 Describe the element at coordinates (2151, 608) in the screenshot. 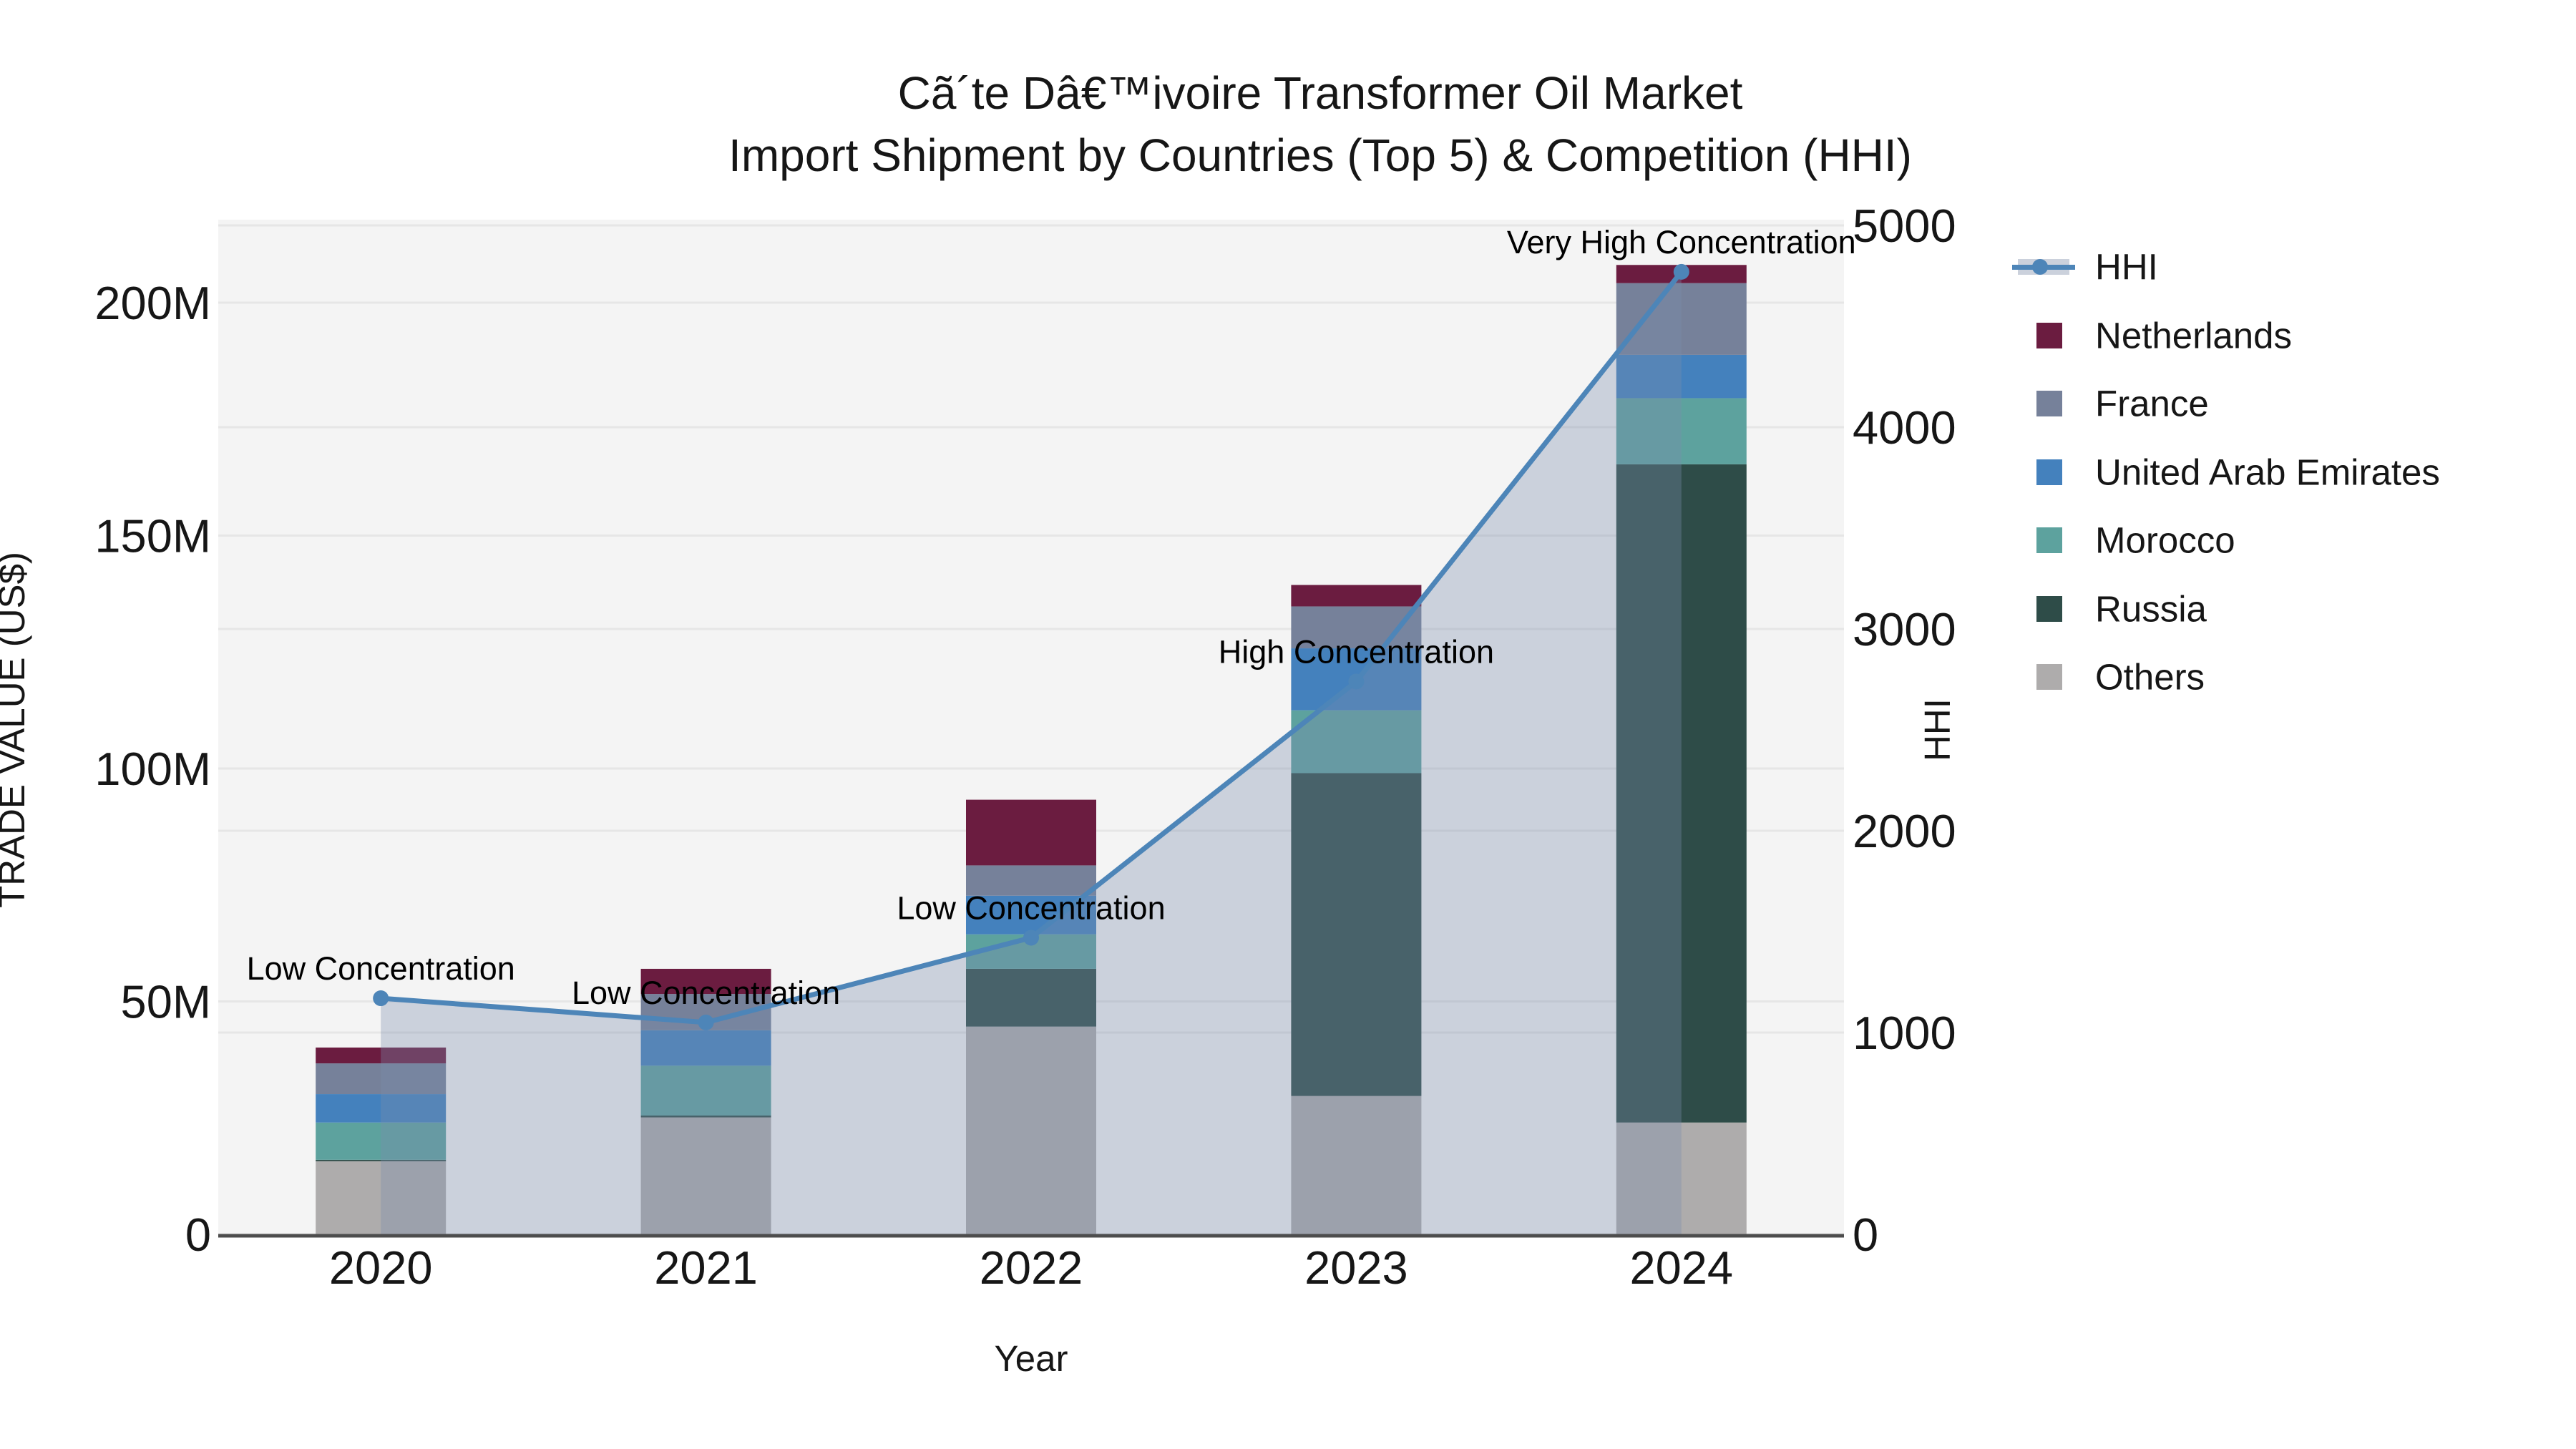

I see `legend-item-label: Russia` at that location.